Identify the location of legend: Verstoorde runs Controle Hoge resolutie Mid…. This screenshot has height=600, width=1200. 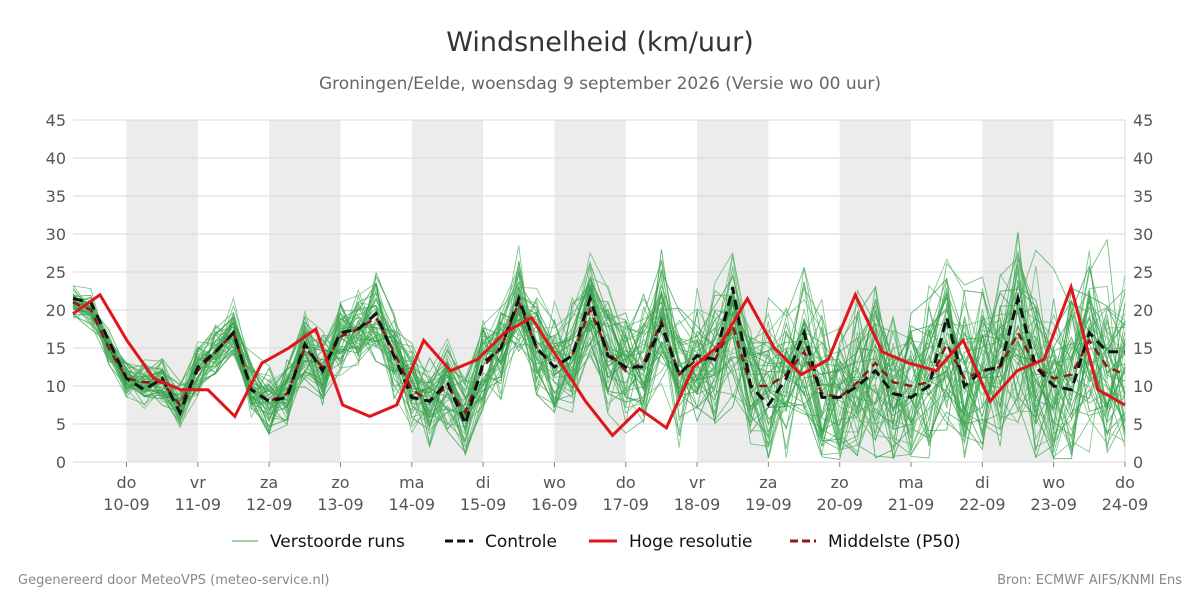
(596, 542).